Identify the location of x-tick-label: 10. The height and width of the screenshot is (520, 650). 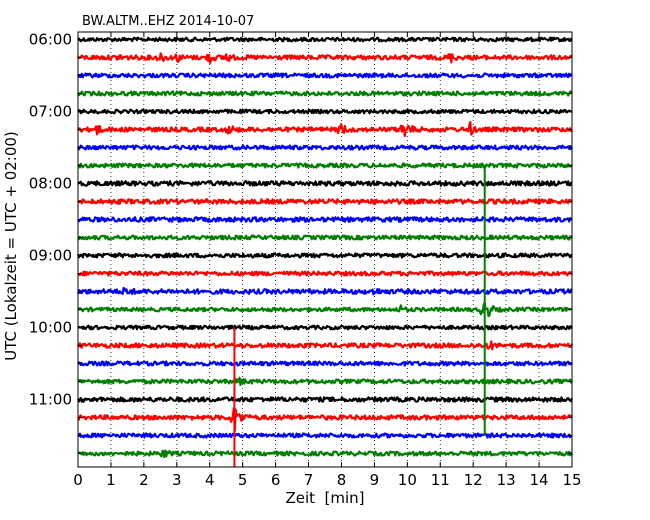
(407, 480).